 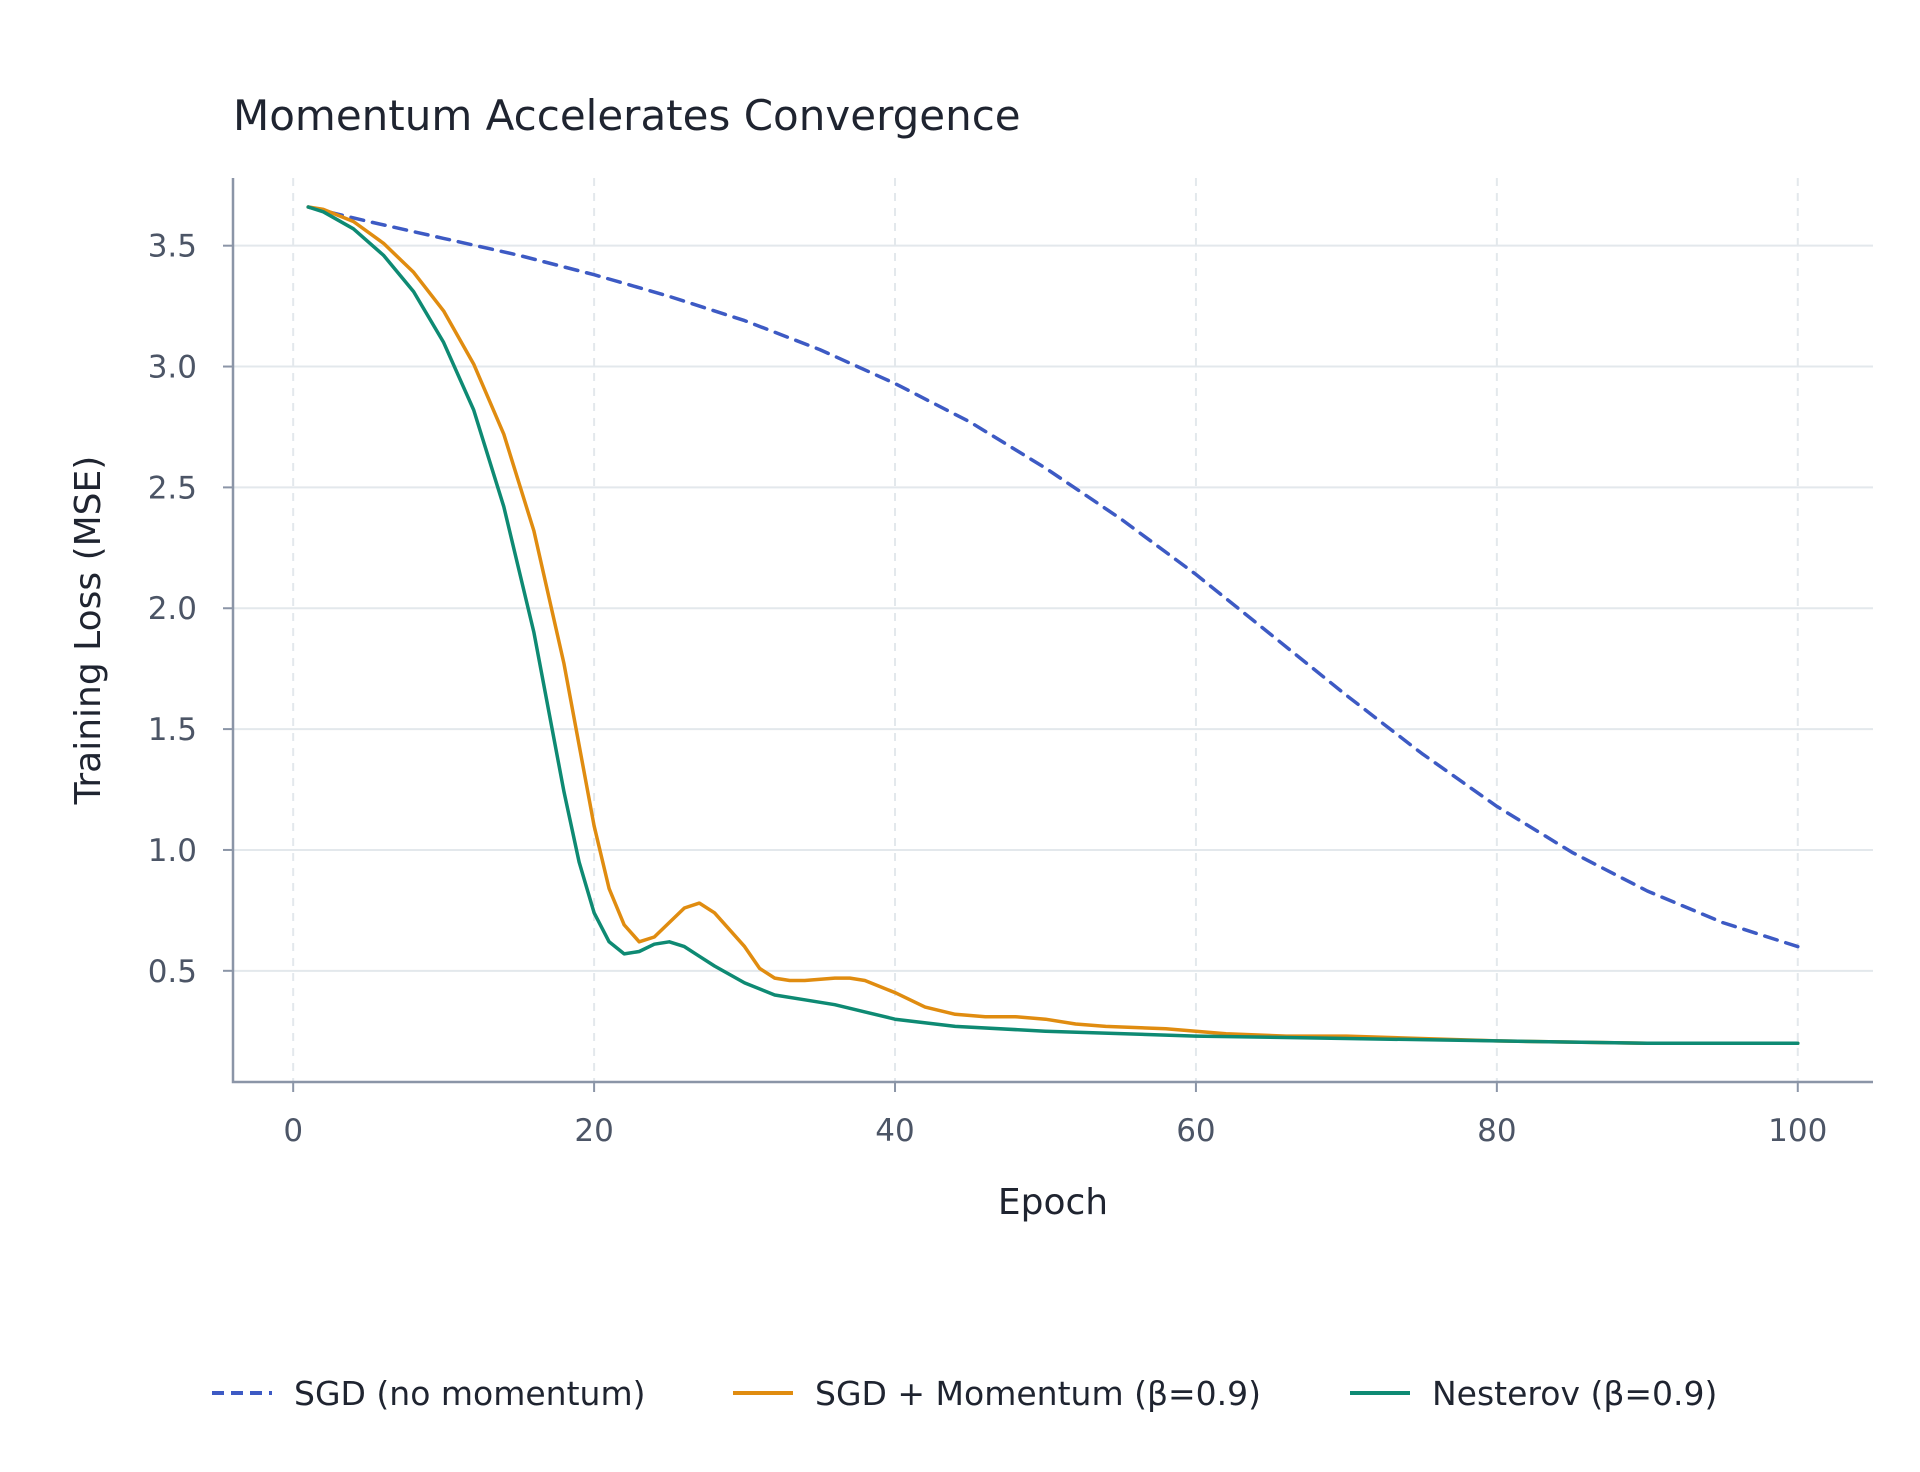 I want to click on y-tick-label: 2.0, so click(x=172, y=609).